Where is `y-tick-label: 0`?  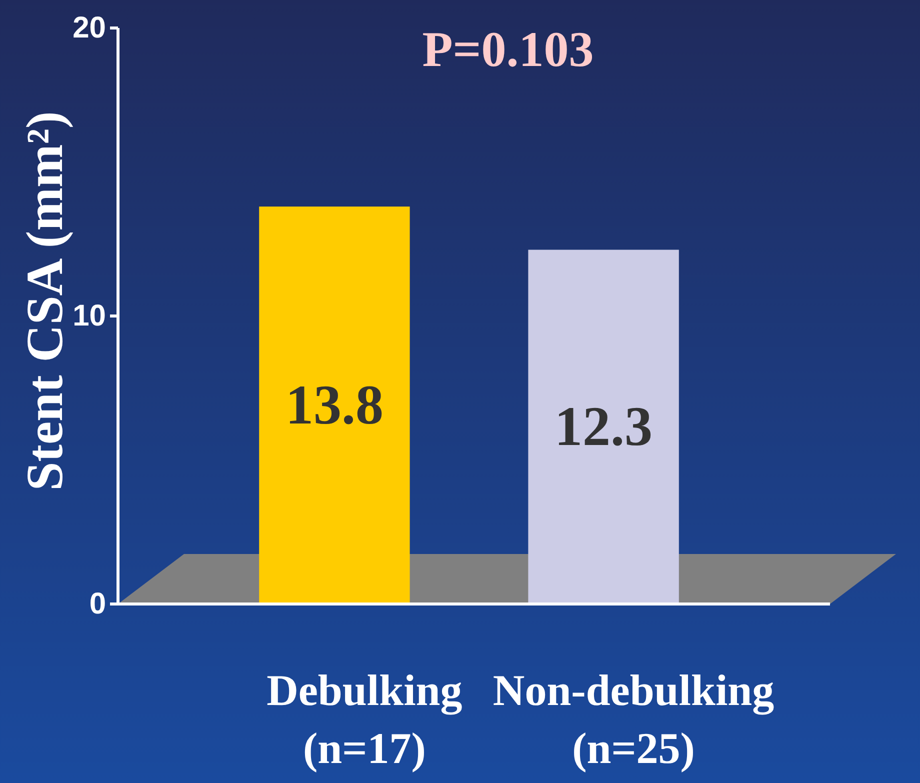 y-tick-label: 0 is located at coordinates (97, 604).